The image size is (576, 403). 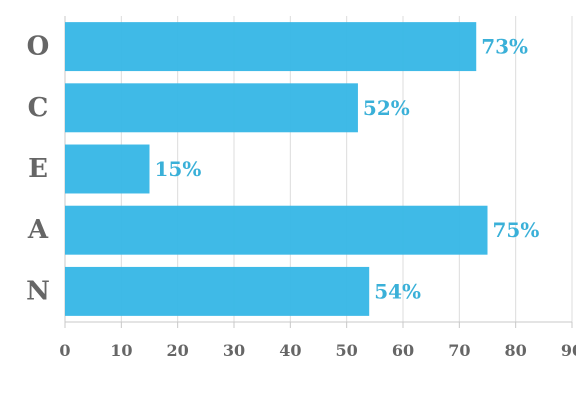 What do you see at coordinates (276, 230) in the screenshot?
I see `bar-A` at bounding box center [276, 230].